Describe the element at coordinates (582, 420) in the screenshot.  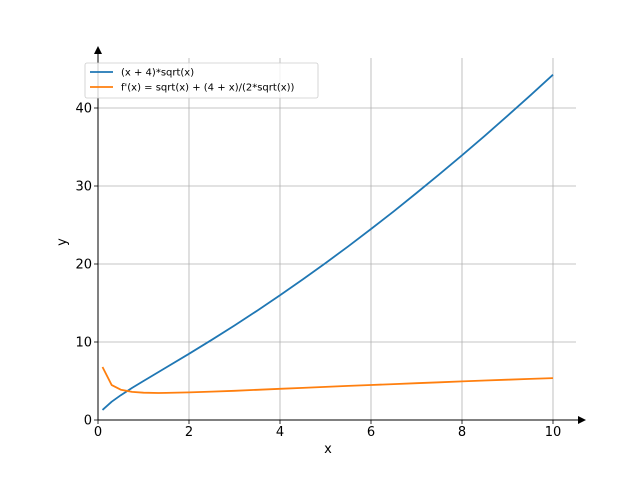
I see `x-axis-arrow` at that location.